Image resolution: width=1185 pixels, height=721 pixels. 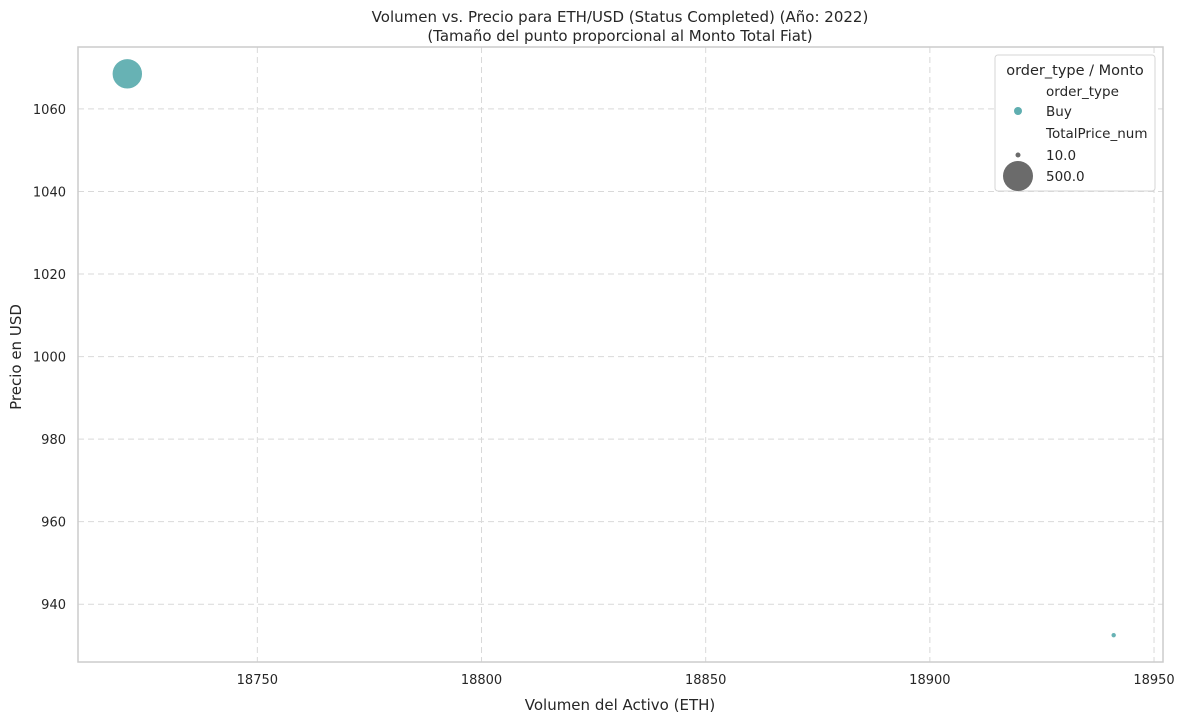 I want to click on x-tick-label: 18750, so click(x=257, y=680).